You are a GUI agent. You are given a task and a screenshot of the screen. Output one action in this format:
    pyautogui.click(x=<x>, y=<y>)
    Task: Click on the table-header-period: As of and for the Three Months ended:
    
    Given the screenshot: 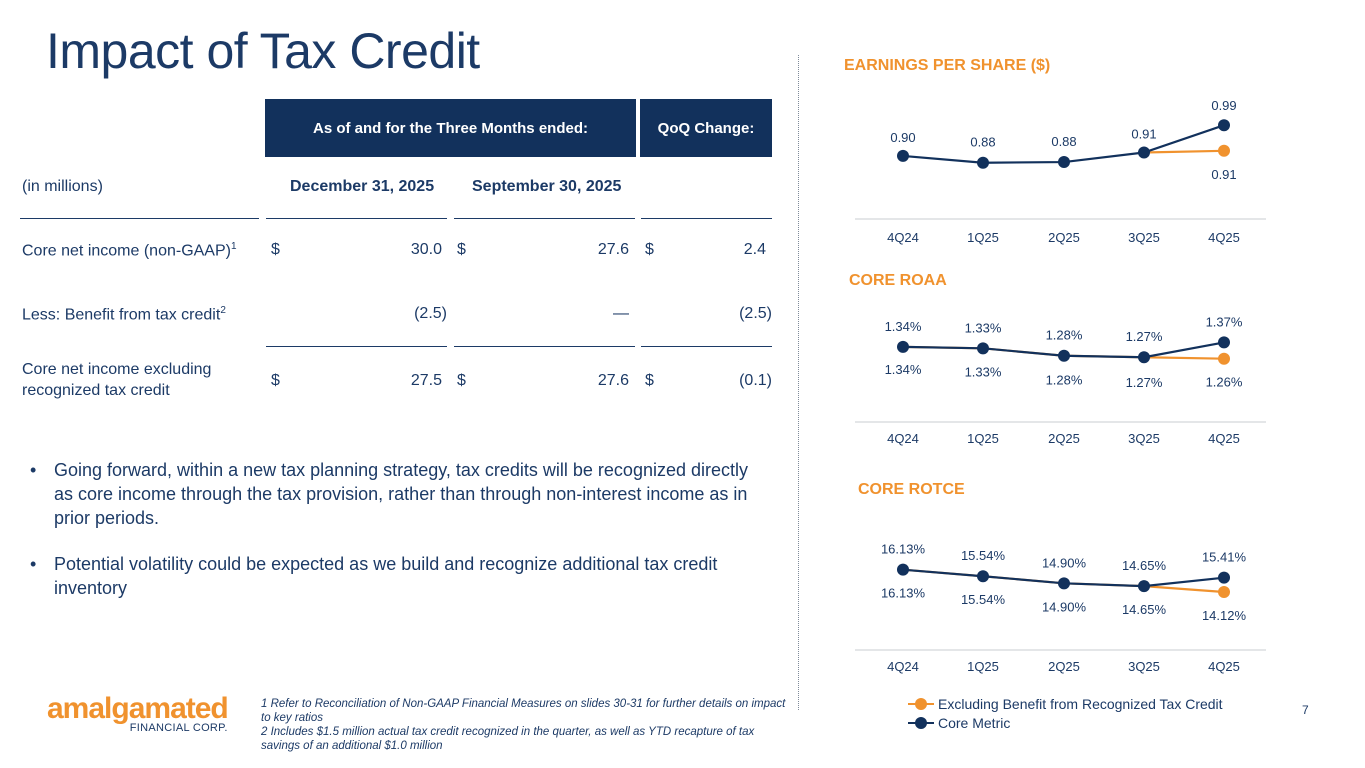 What is the action you would take?
    pyautogui.click(x=450, y=128)
    